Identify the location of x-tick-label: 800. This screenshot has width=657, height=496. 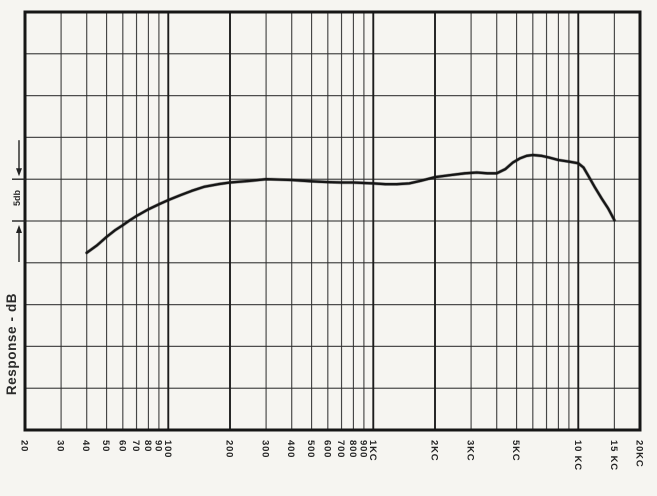
(352, 449).